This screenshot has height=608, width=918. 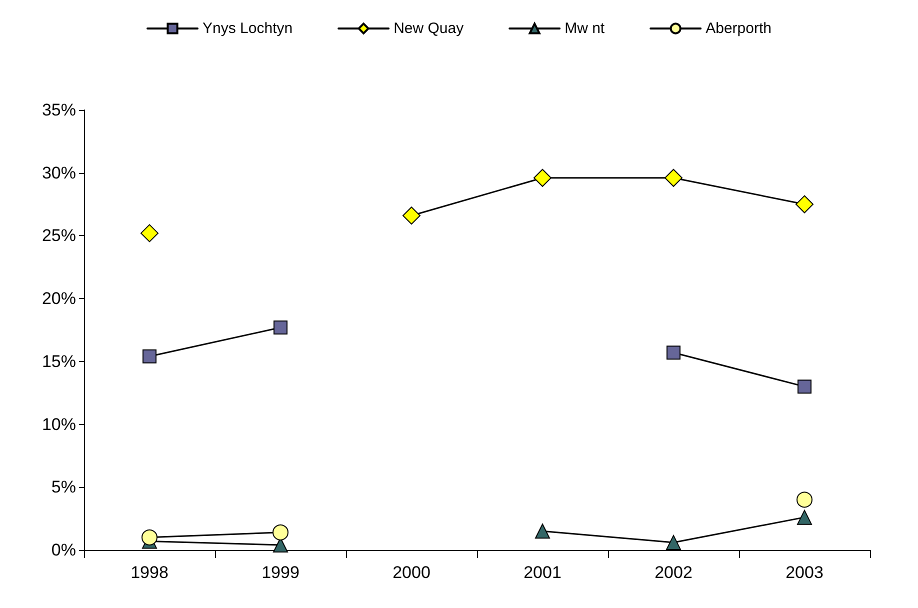 I want to click on legend-label: Mw nt, so click(x=585, y=28).